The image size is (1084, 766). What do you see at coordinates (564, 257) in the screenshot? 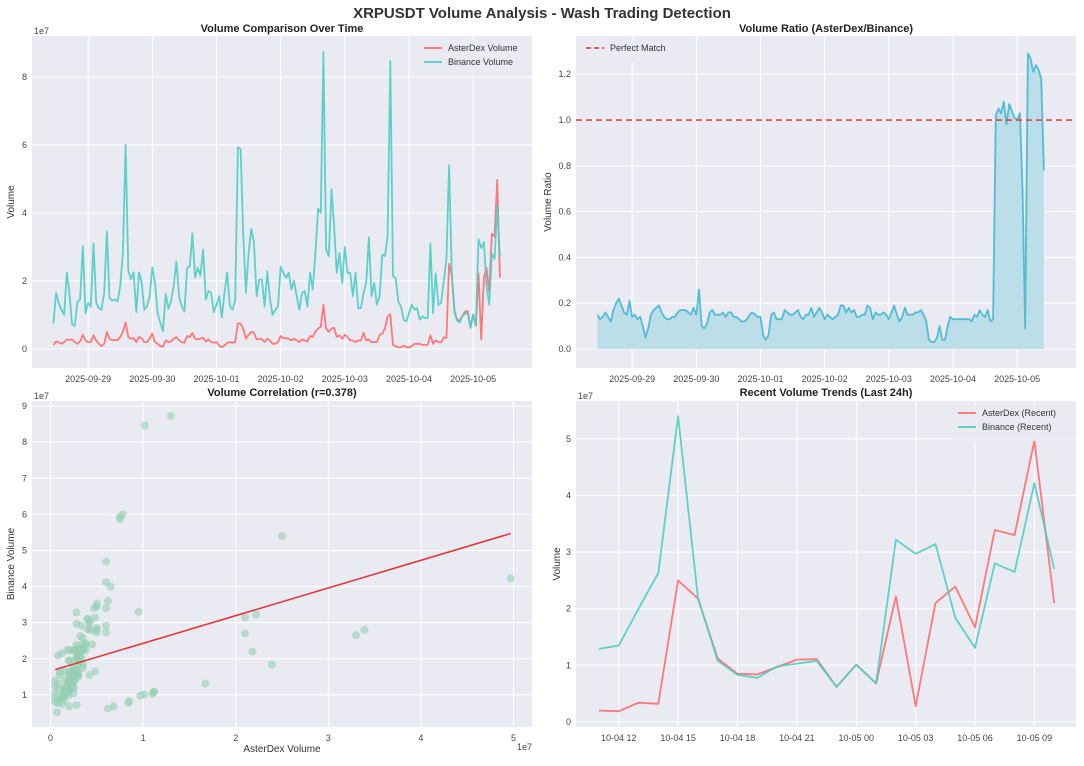
I see `panel-2-ytick-label: 0.4` at bounding box center [564, 257].